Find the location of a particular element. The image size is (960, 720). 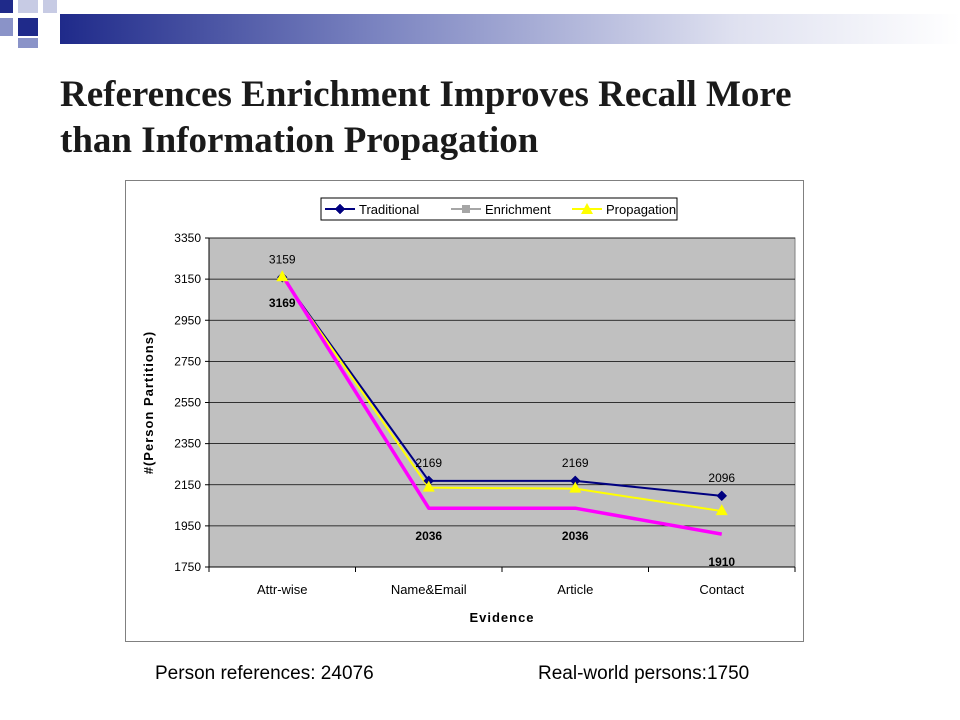

x-axis-title: Evidence is located at coordinates (501, 617).